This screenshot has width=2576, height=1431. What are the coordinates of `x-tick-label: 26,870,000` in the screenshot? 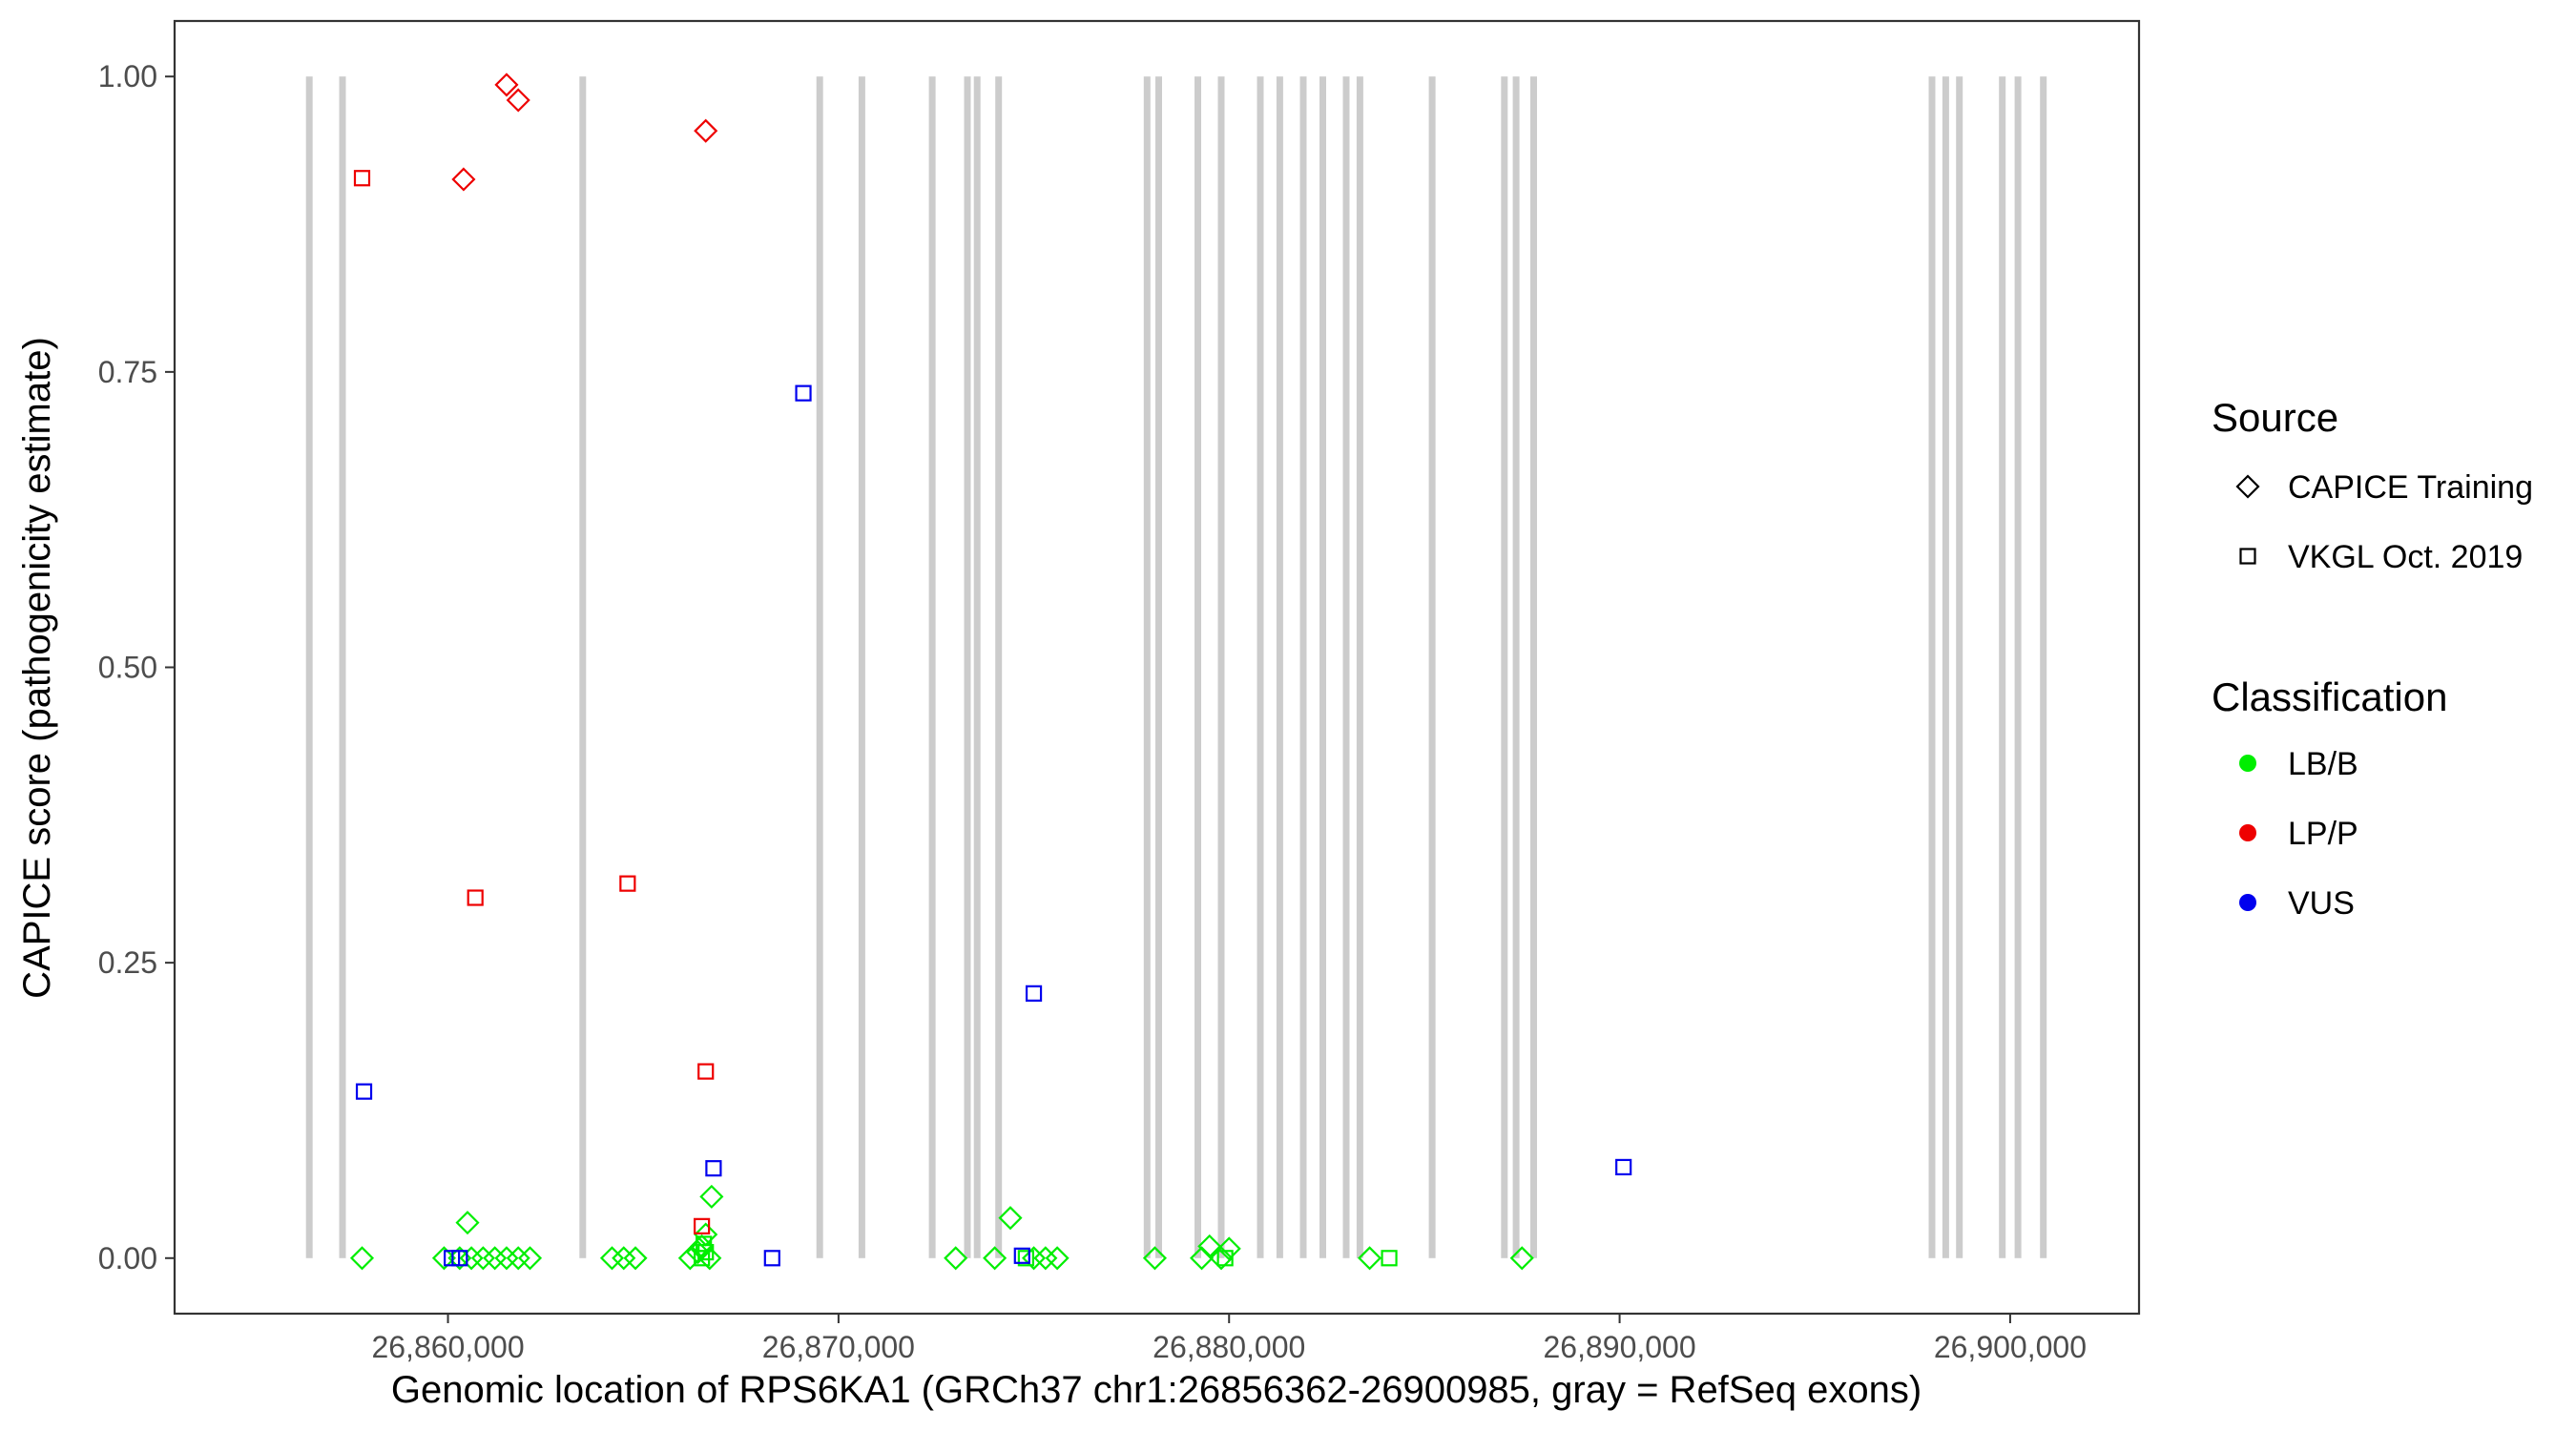 It's located at (838, 1347).